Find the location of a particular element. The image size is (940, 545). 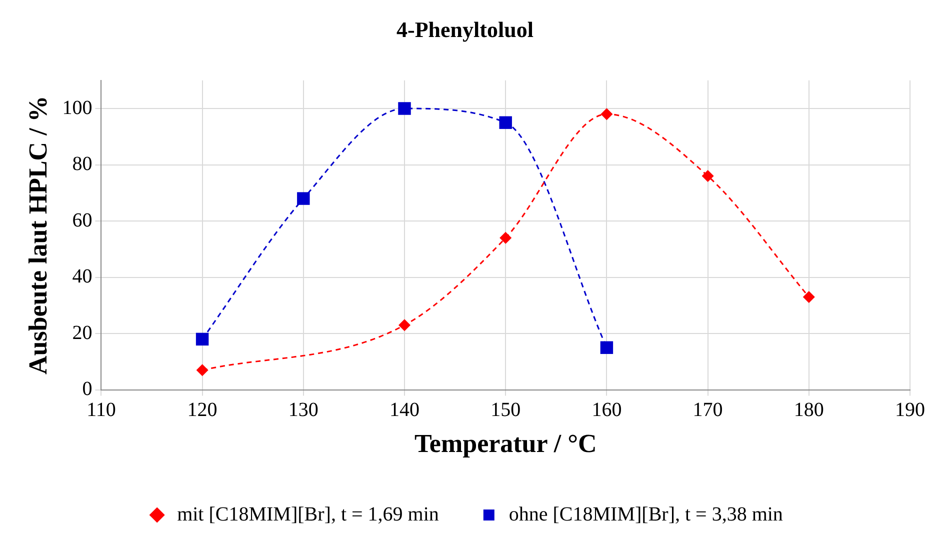

y-tick-label: 0 is located at coordinates (87, 389).